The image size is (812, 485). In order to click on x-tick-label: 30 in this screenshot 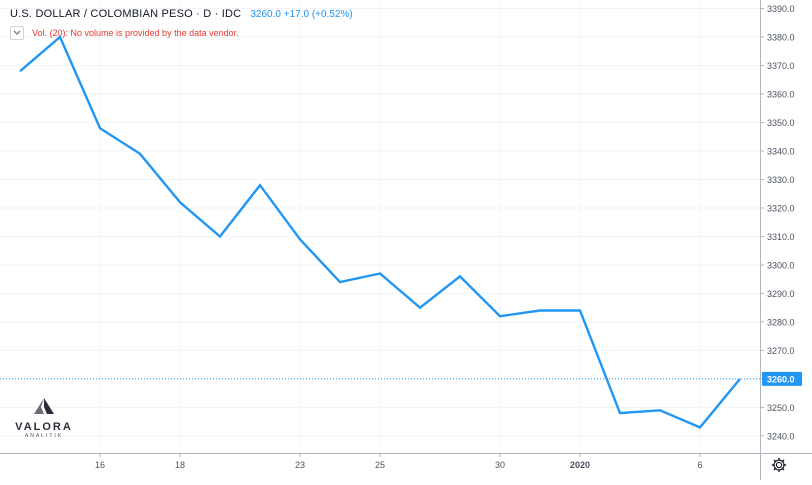, I will do `click(500, 465)`.